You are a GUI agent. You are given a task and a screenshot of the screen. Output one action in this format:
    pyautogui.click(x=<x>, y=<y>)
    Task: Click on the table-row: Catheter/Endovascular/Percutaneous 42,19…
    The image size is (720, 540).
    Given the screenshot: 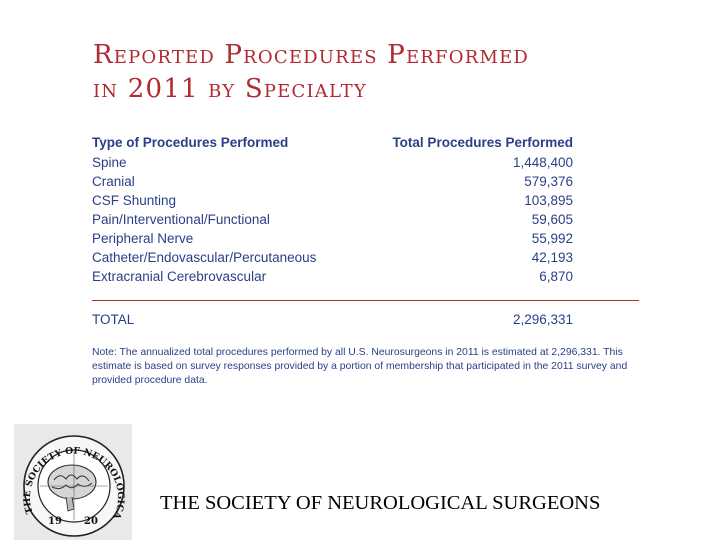 What is the action you would take?
    pyautogui.click(x=365, y=257)
    